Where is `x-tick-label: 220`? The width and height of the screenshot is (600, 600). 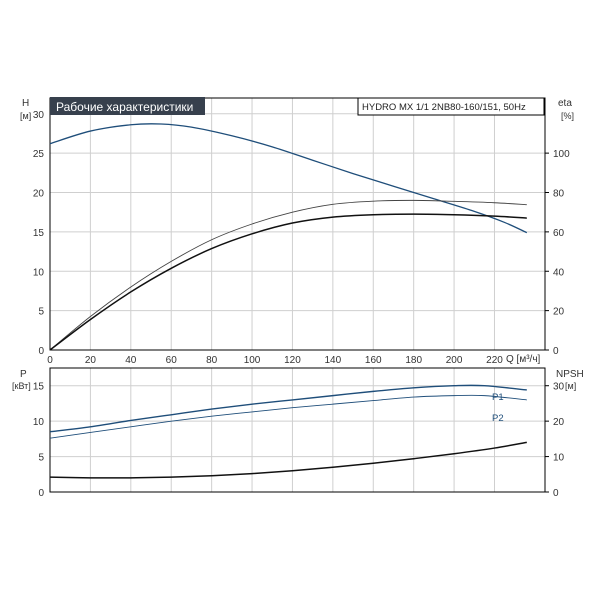 x-tick-label: 220 is located at coordinates (494, 360).